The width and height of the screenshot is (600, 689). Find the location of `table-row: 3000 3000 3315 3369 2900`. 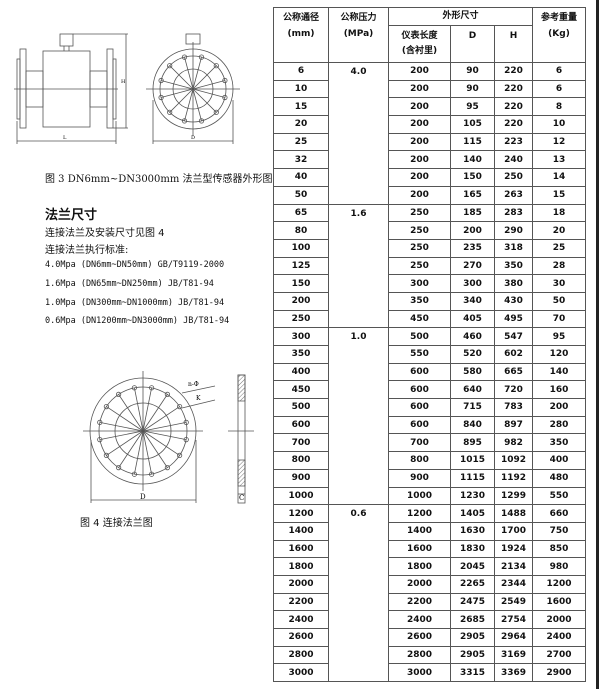

table-row: 3000 3000 3315 3369 2900 is located at coordinates (429, 673).